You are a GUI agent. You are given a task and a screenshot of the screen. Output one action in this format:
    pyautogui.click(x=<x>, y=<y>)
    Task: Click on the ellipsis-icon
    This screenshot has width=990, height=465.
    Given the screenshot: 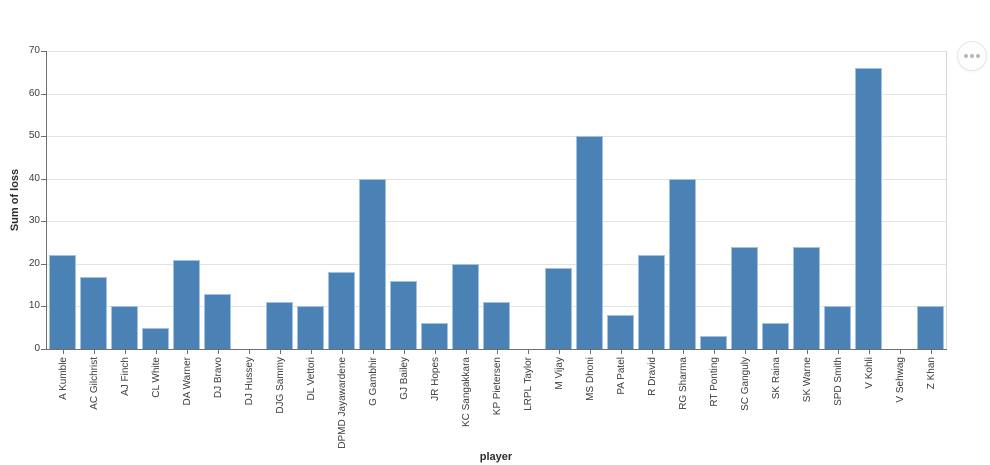 What is the action you would take?
    pyautogui.click(x=972, y=56)
    